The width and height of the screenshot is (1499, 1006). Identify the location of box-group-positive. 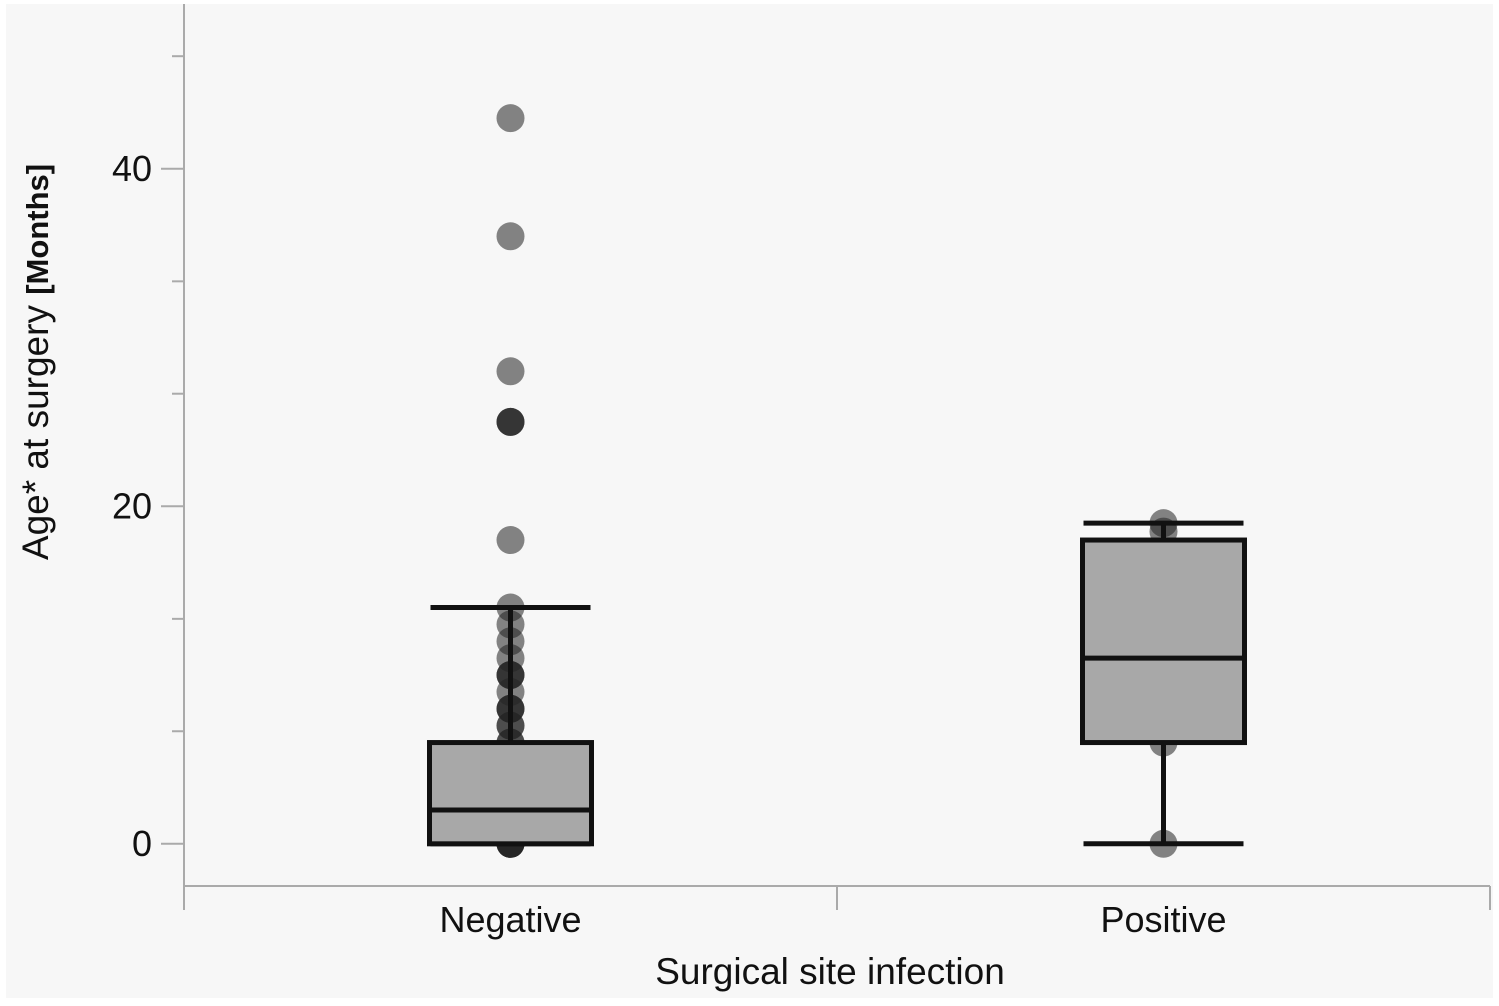
(1163, 683).